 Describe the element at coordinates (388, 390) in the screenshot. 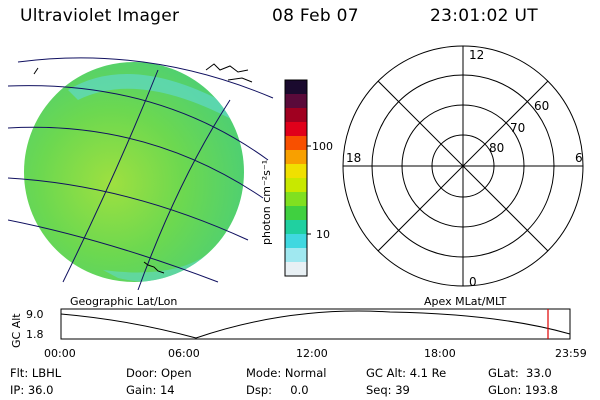

I see `seq-info: Seq: 39` at that location.